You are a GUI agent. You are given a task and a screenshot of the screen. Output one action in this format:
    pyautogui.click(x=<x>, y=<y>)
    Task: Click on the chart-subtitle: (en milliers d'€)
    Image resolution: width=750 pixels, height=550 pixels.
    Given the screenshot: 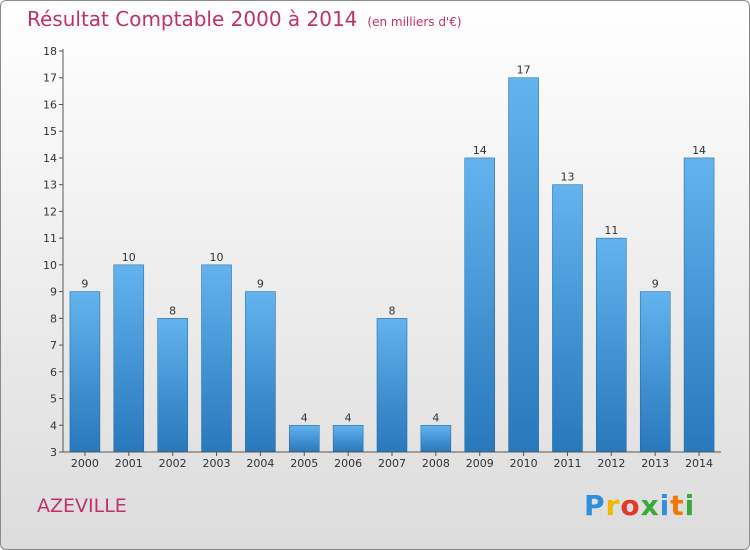 What is the action you would take?
    pyautogui.click(x=414, y=22)
    